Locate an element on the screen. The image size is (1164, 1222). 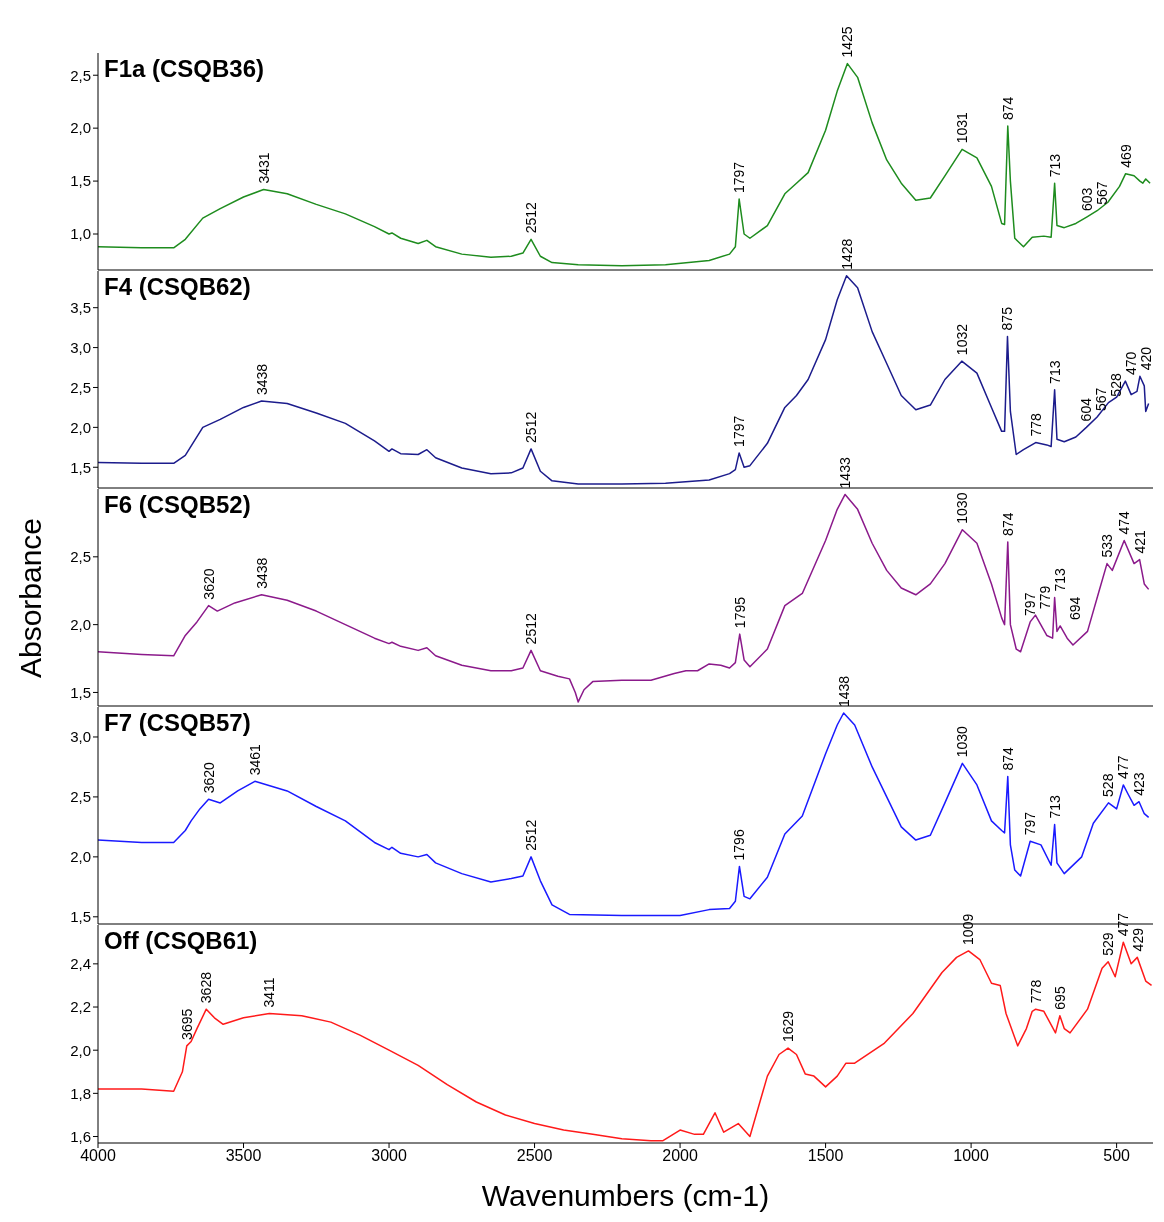
x-tick-label: 1500 is located at coordinates (825, 1156).